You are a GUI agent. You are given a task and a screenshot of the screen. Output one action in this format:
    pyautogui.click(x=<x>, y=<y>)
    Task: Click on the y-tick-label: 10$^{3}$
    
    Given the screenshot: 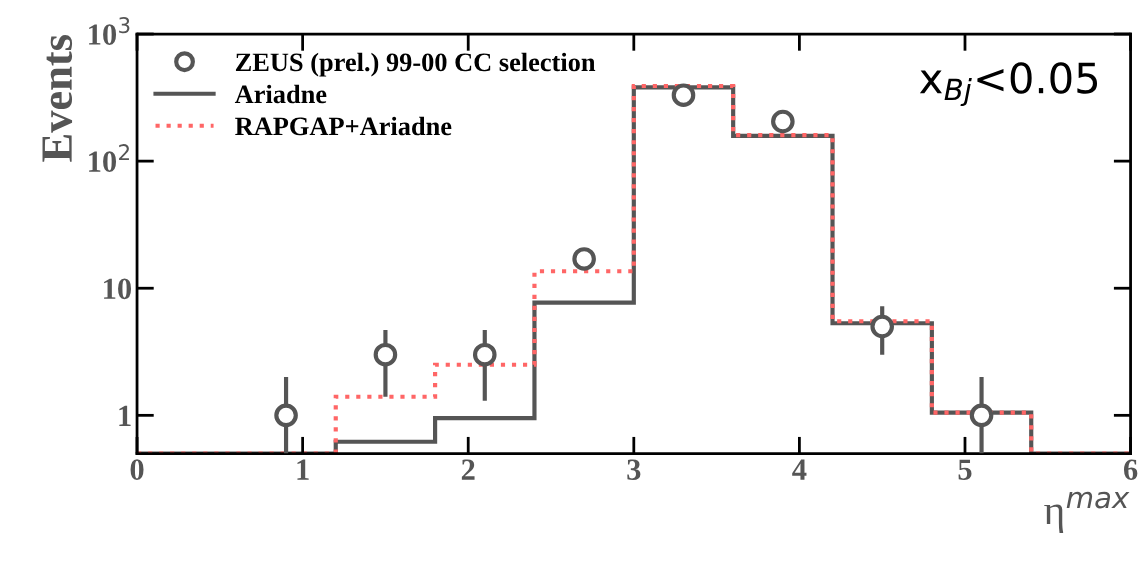 What is the action you would take?
    pyautogui.click(x=109, y=31)
    